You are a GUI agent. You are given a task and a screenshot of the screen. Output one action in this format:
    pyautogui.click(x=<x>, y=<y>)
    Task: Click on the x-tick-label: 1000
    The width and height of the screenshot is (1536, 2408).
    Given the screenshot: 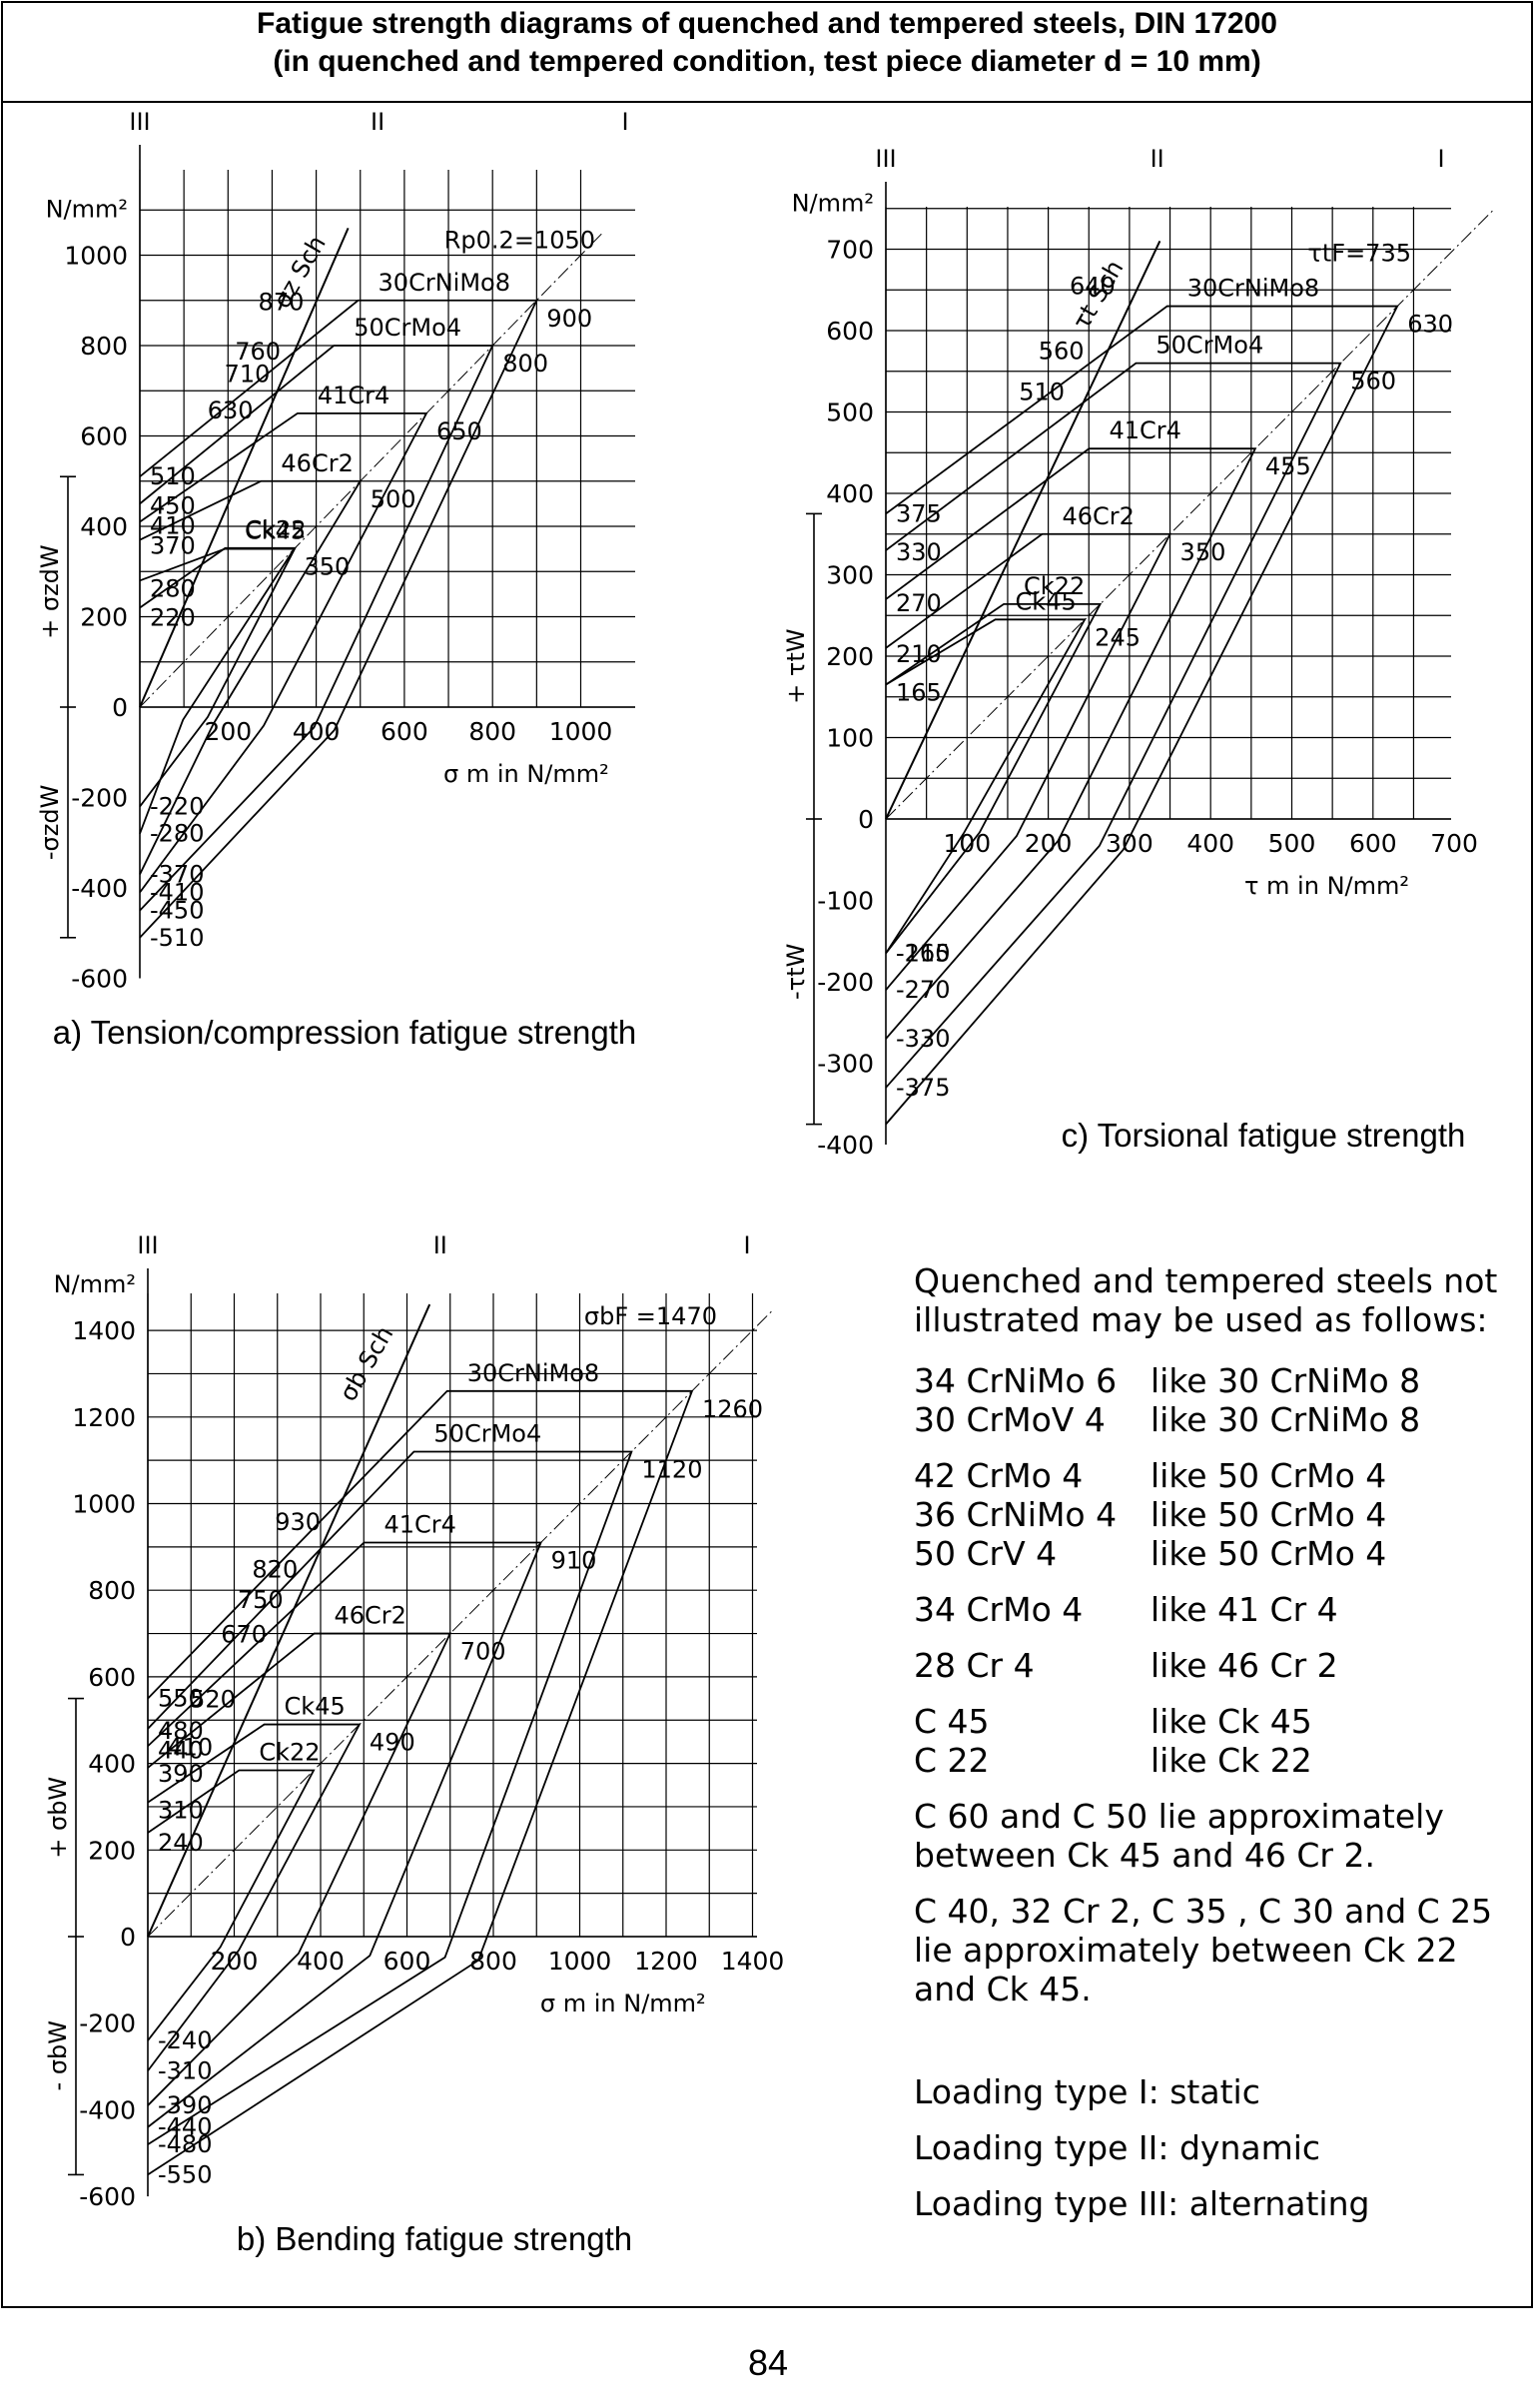 What is the action you would take?
    pyautogui.click(x=581, y=731)
    